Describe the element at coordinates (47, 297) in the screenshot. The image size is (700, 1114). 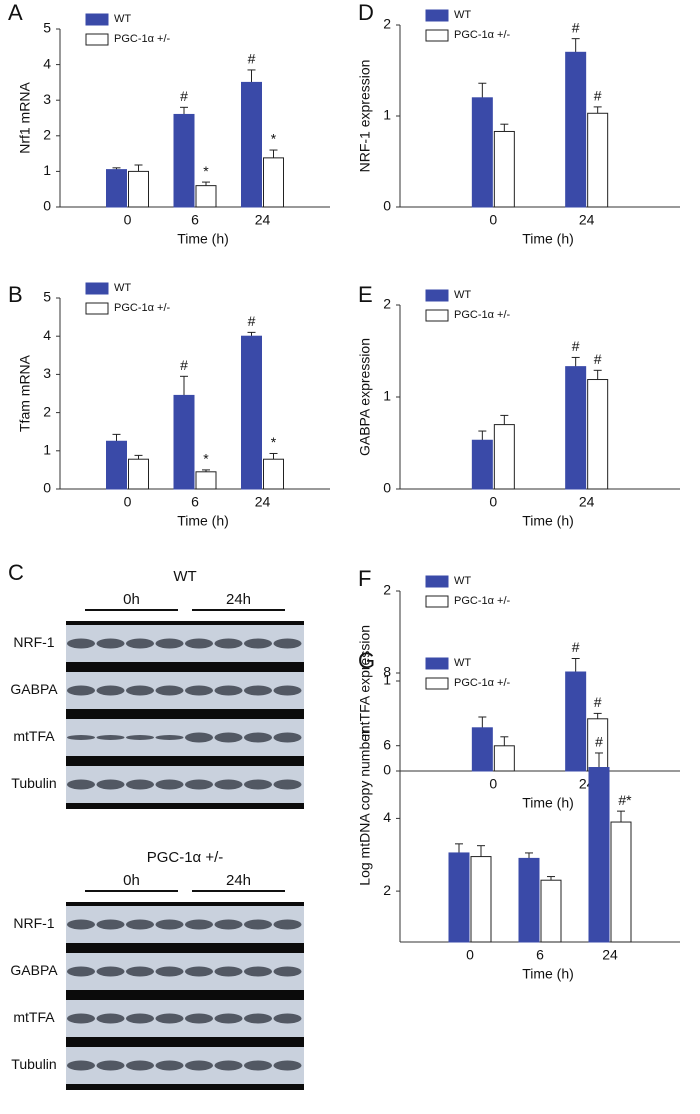
I see `y-tick-label: 5` at that location.